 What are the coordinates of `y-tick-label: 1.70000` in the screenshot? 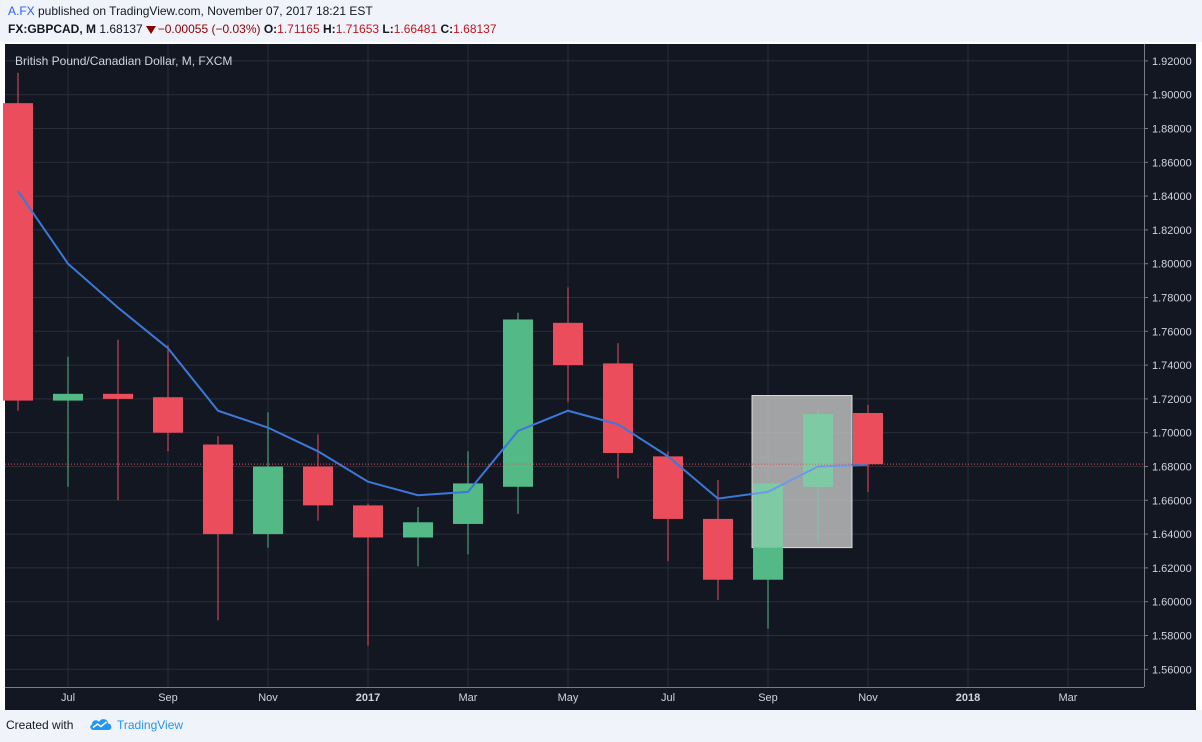 It's located at (1172, 434).